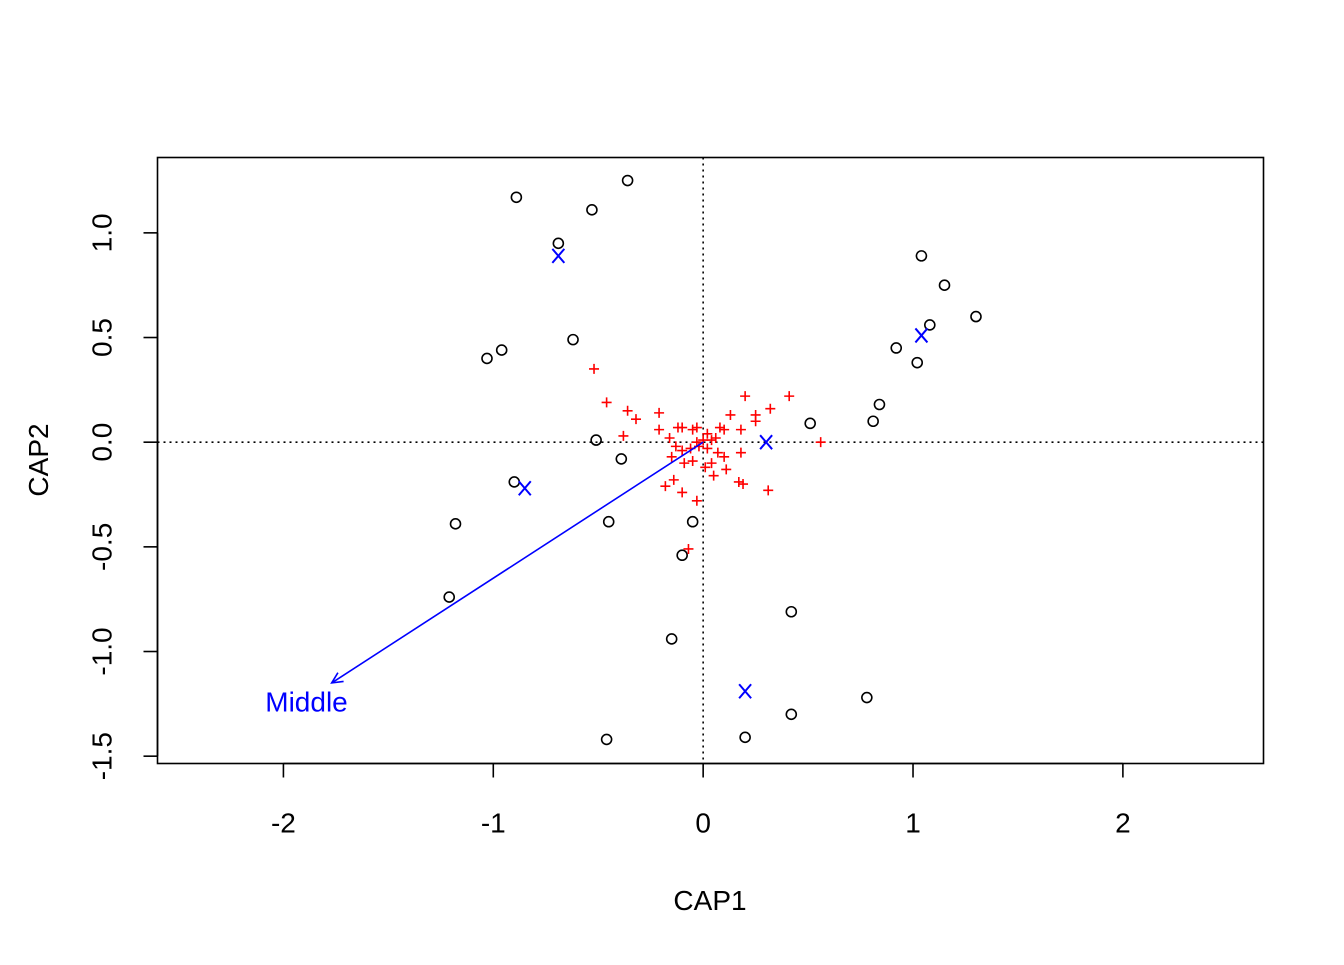 The width and height of the screenshot is (1344, 965). What do you see at coordinates (283, 823) in the screenshot?
I see `x-tick-label-0: -2` at bounding box center [283, 823].